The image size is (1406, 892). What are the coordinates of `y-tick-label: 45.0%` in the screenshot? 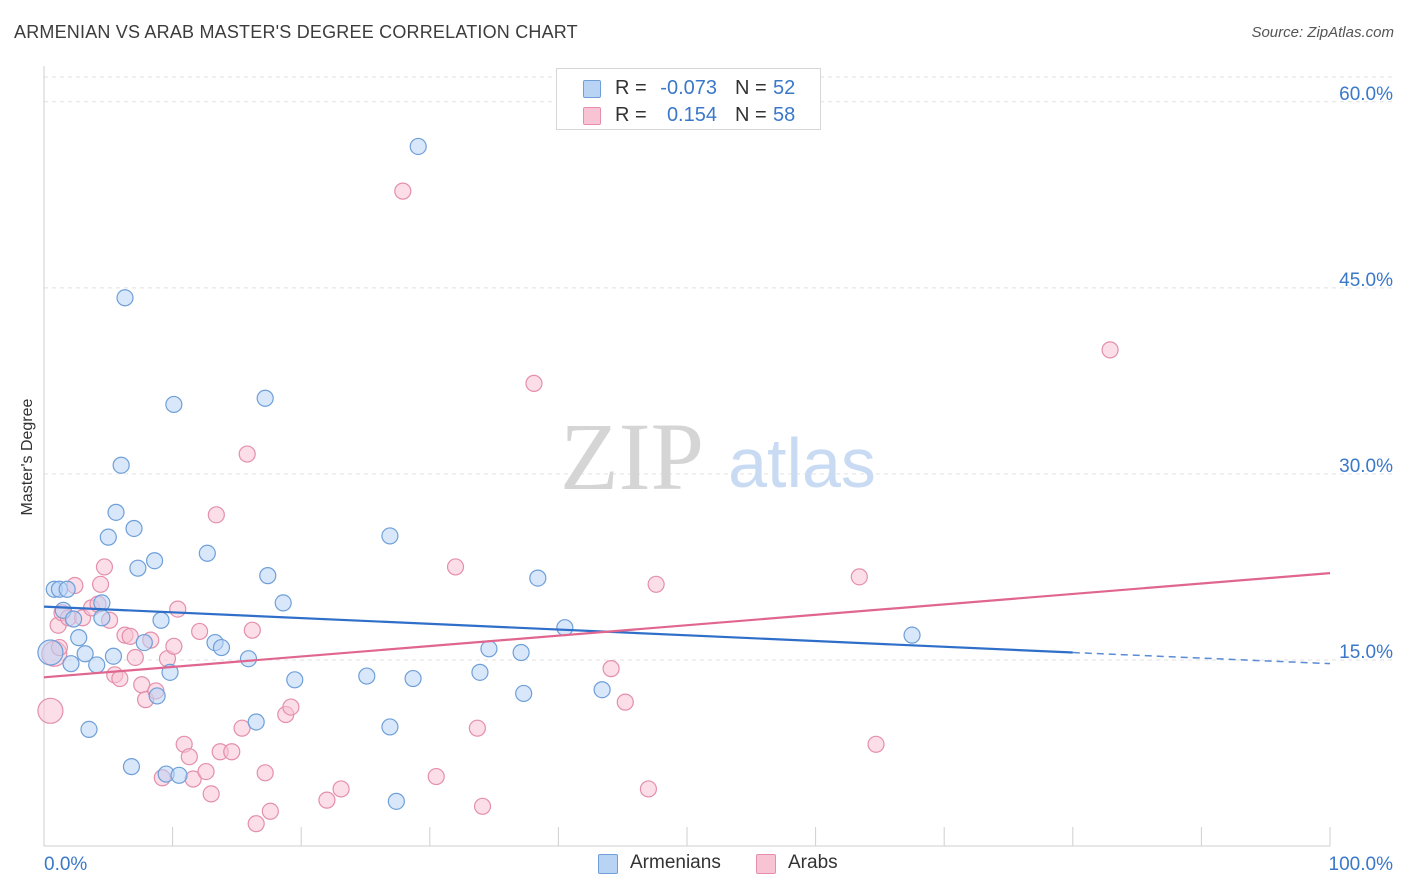 It's located at (1366, 280).